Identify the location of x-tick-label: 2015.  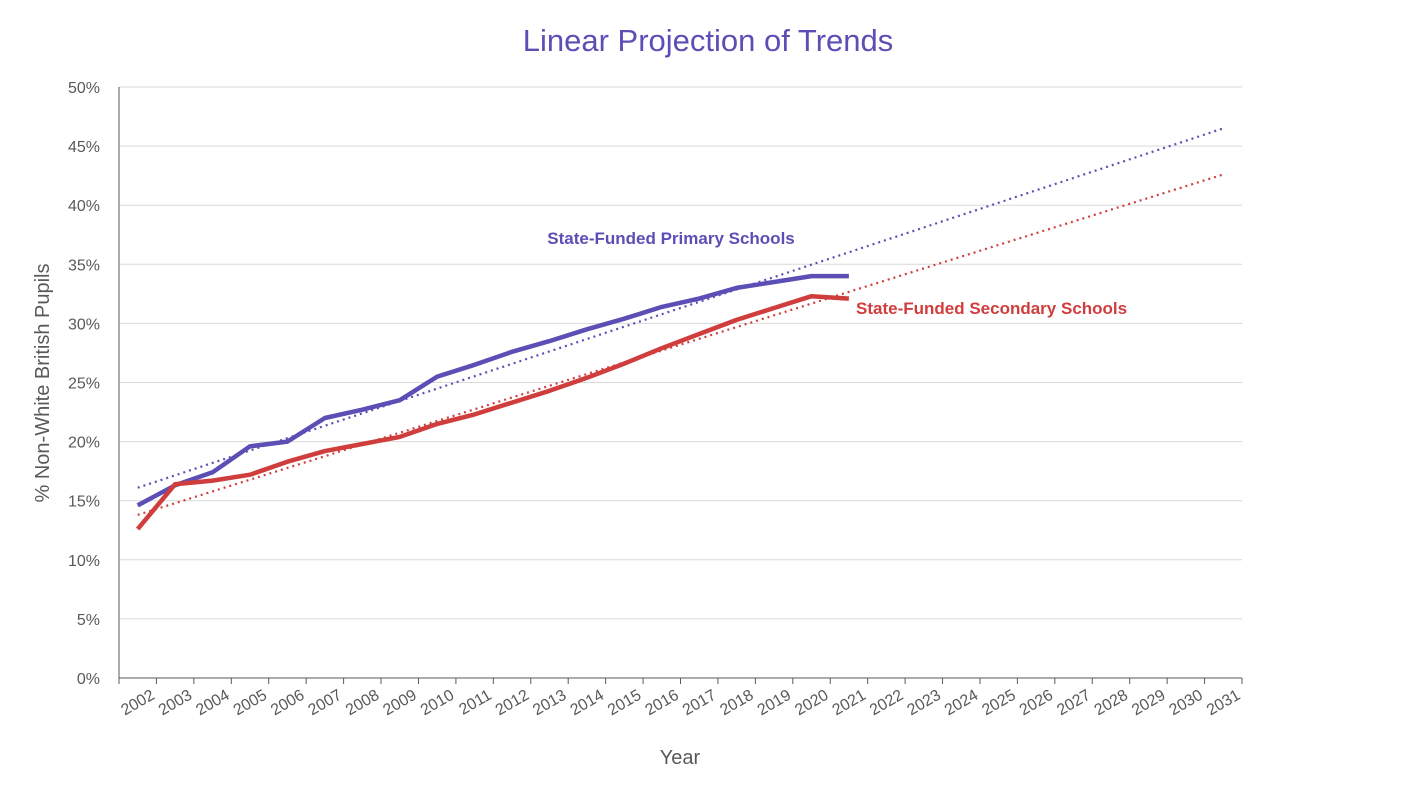
(624, 703).